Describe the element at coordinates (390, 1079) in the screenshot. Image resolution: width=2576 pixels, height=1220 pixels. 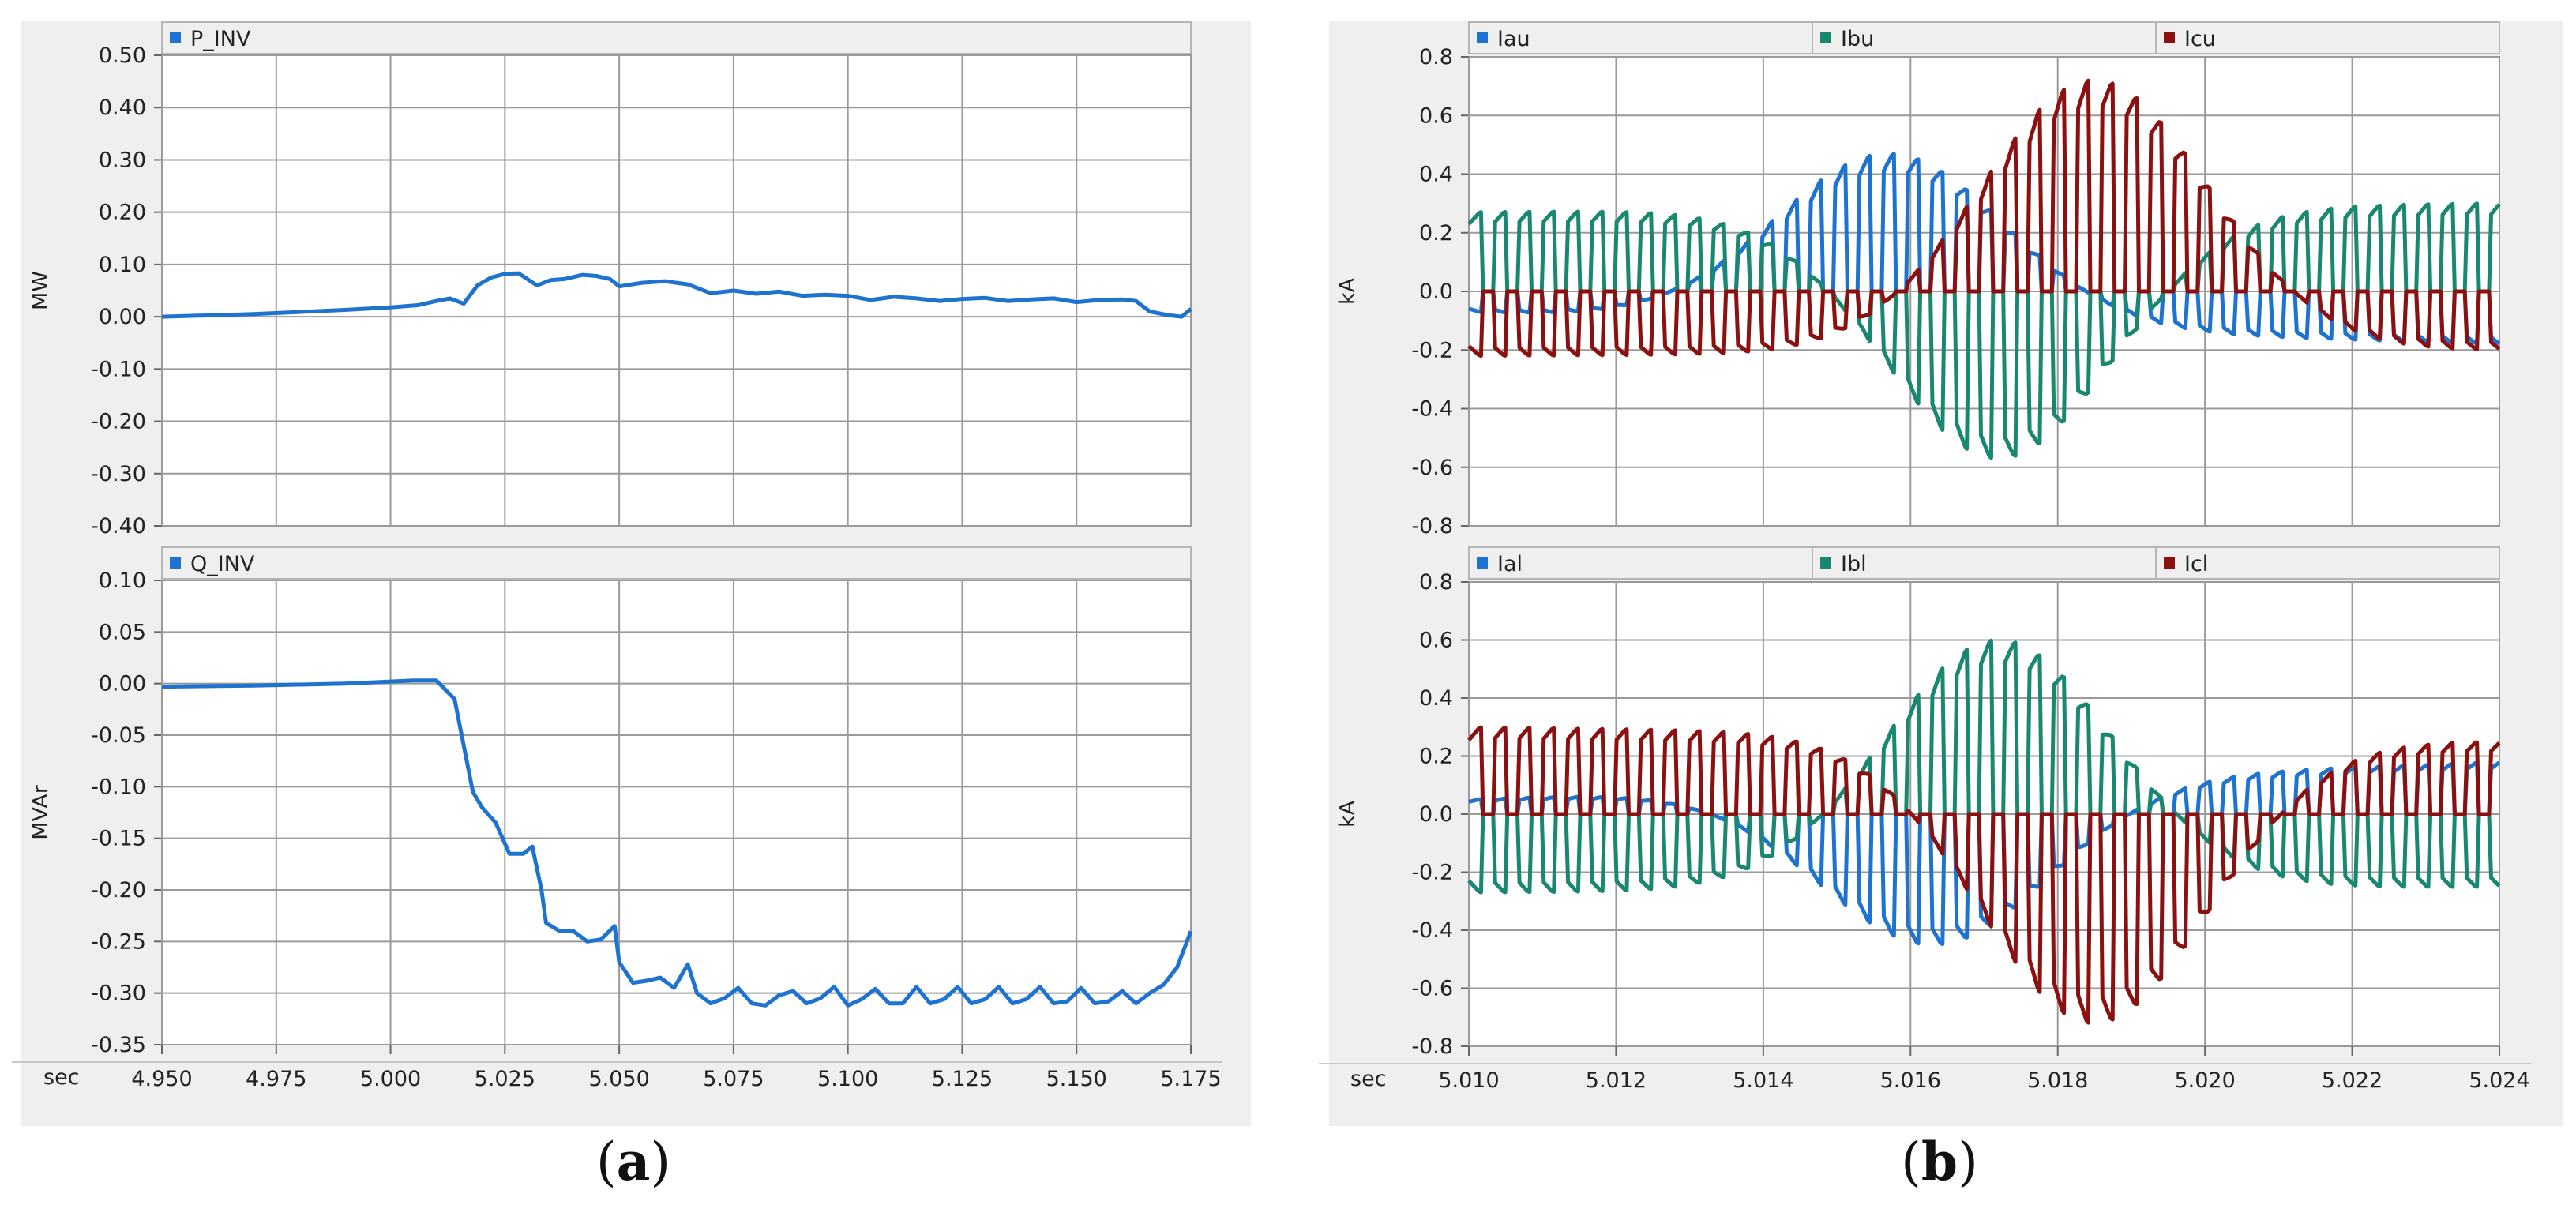
I see `x-tick-label: 5.000` at that location.